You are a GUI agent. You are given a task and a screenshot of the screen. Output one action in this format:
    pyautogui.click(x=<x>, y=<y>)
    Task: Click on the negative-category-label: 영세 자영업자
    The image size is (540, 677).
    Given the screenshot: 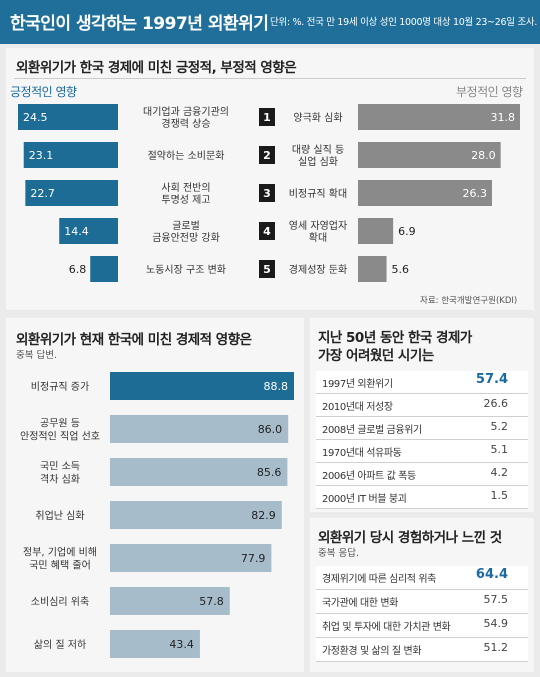 What is the action you would take?
    pyautogui.click(x=318, y=225)
    